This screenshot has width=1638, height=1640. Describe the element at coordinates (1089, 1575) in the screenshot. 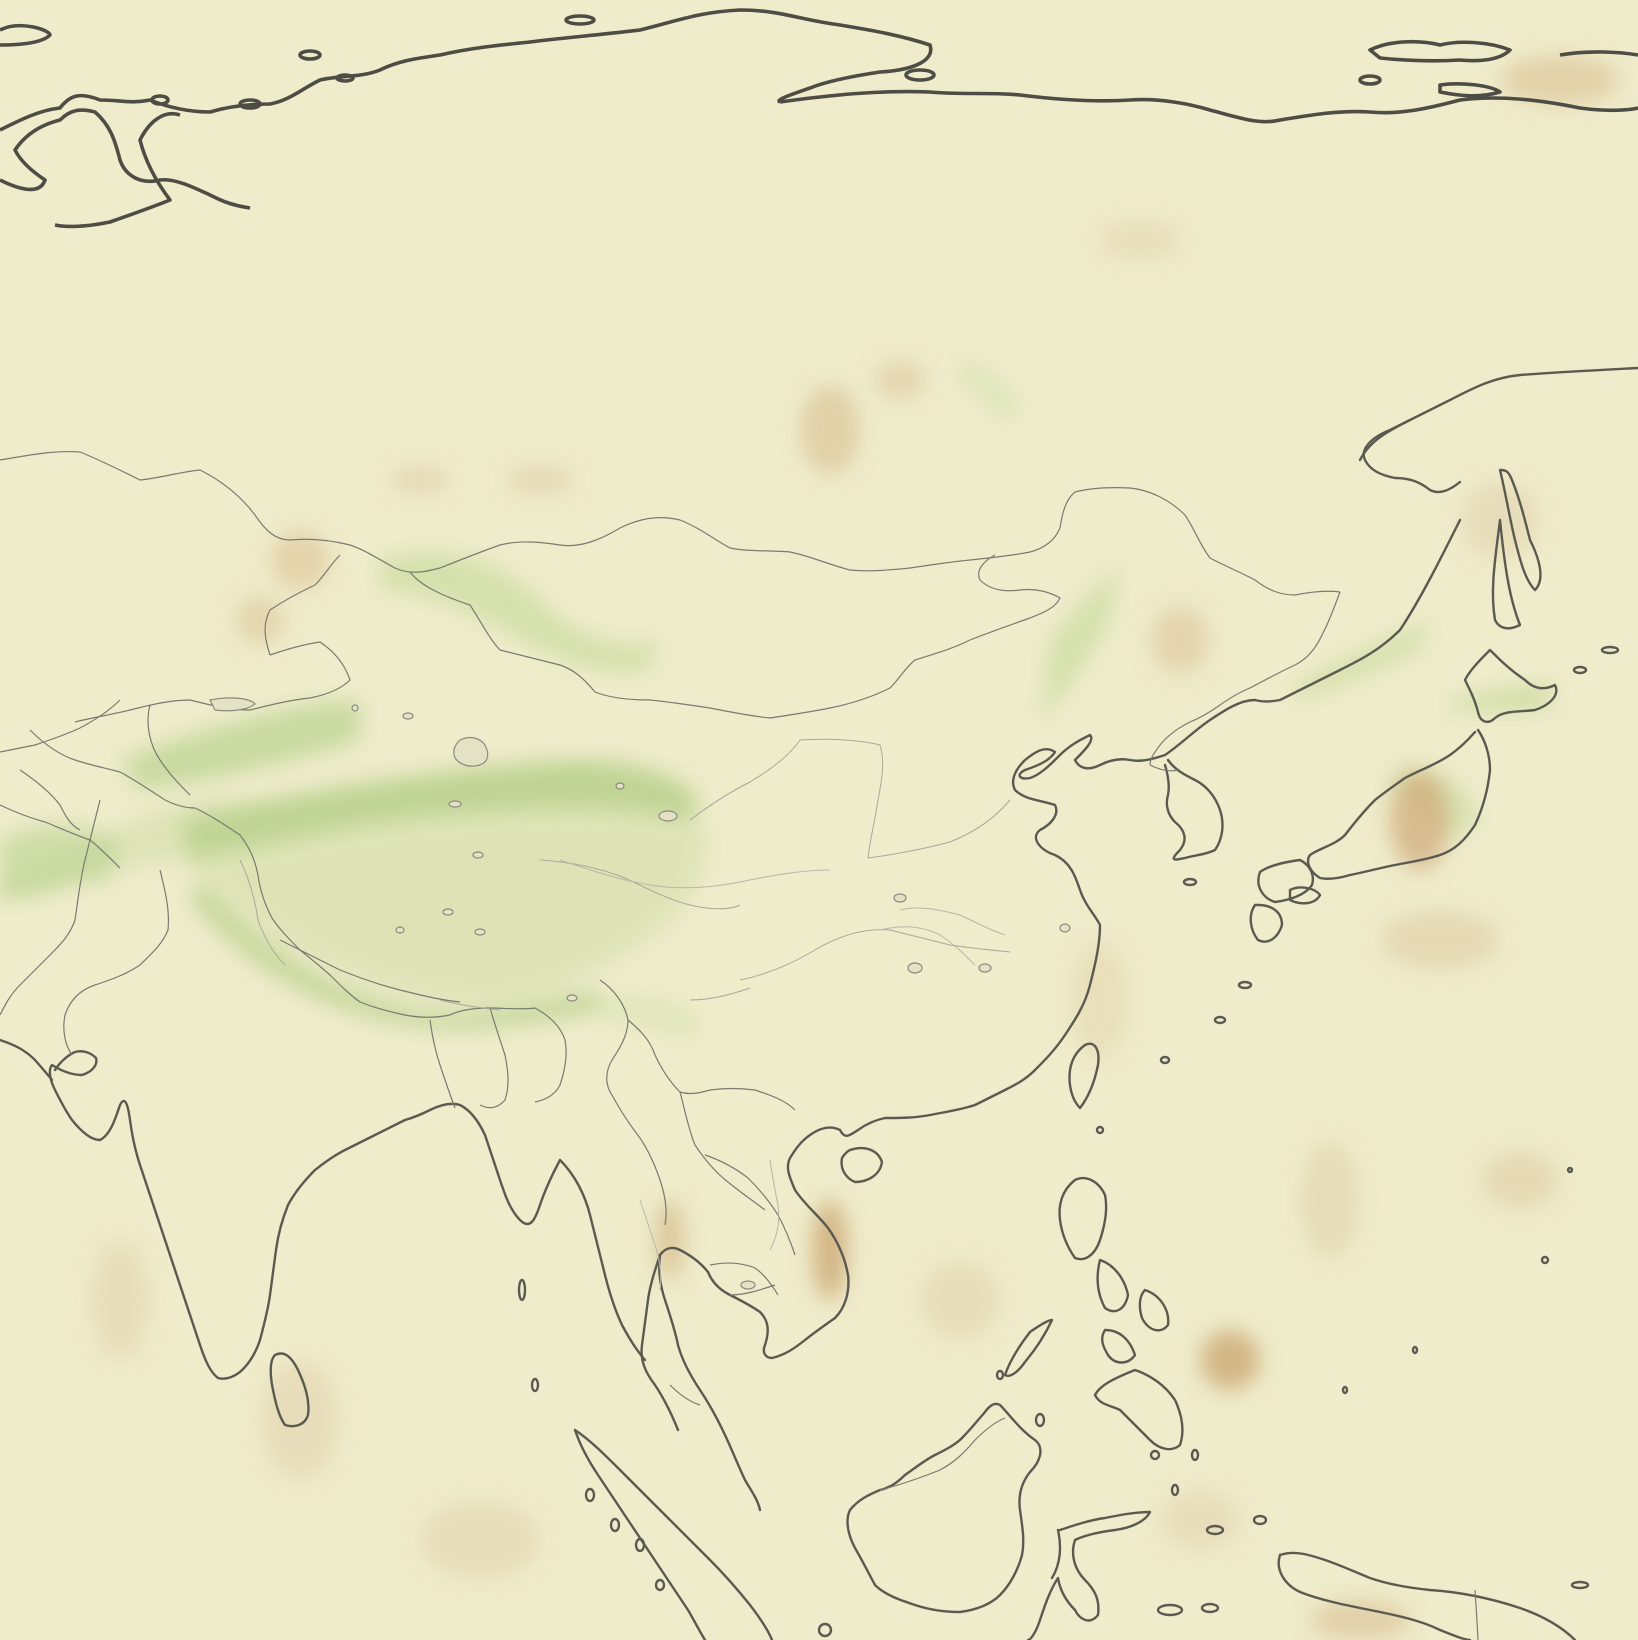

I see `sulawesi-island` at that location.